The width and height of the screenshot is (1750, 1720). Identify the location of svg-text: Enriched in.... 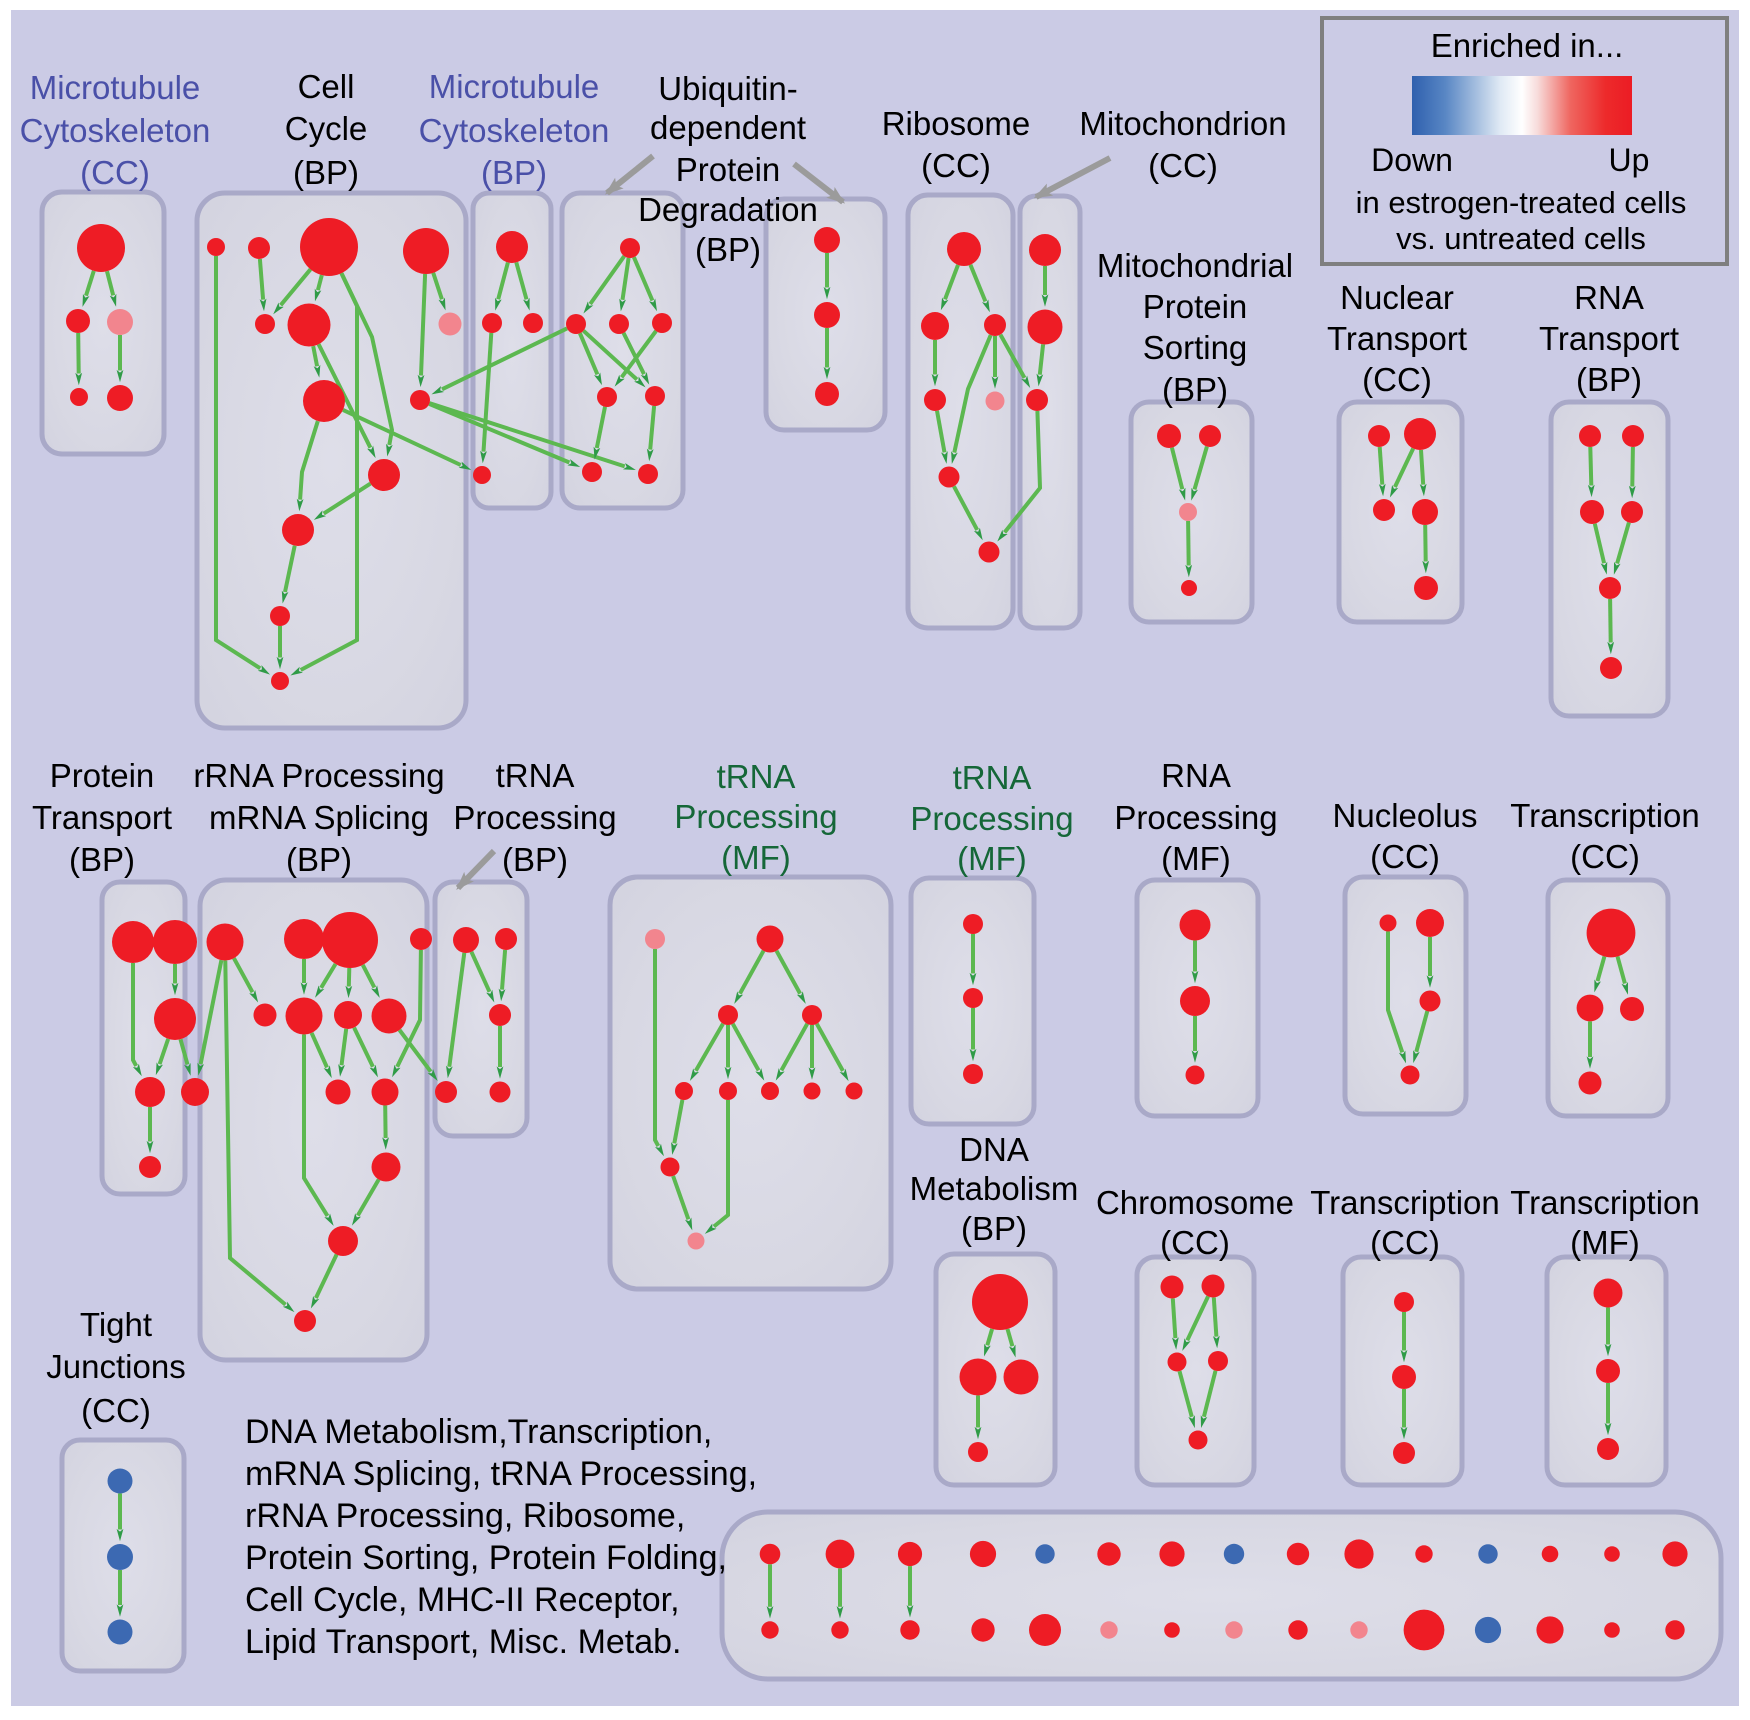
(1527, 45).